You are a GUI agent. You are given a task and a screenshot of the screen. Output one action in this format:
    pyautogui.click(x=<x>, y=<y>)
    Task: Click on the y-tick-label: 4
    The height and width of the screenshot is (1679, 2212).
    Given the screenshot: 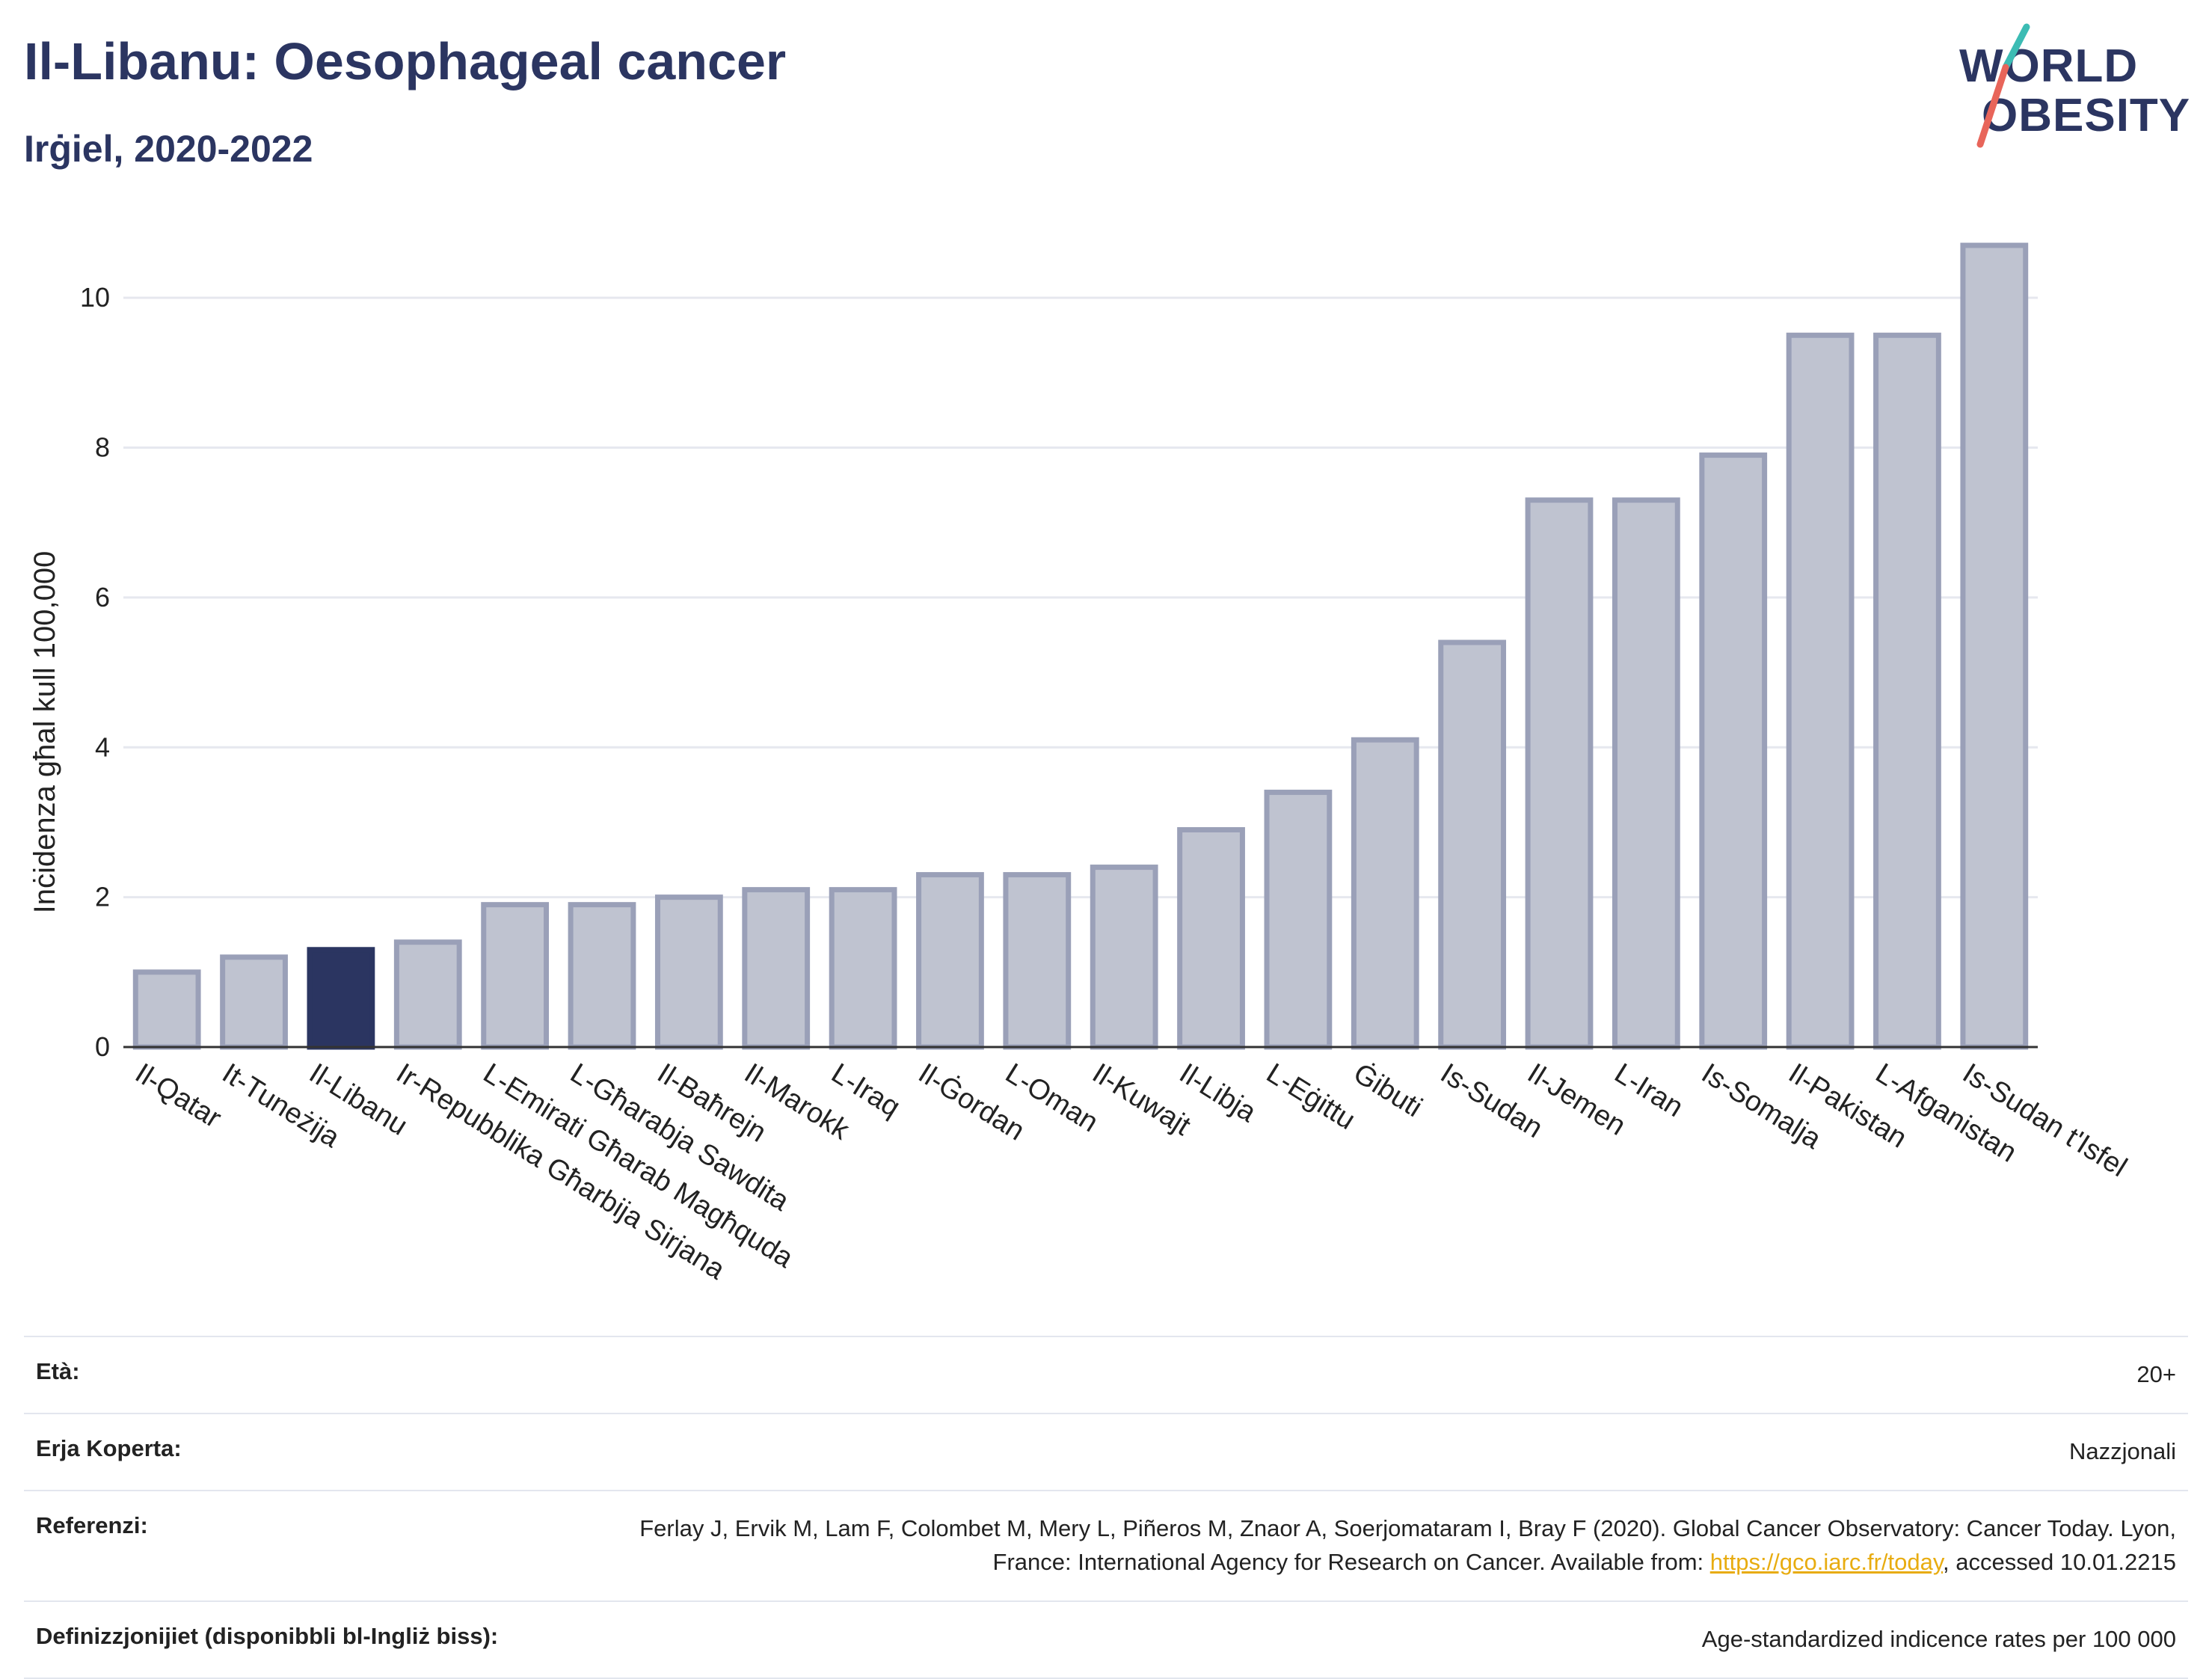 What is the action you would take?
    pyautogui.click(x=103, y=746)
    